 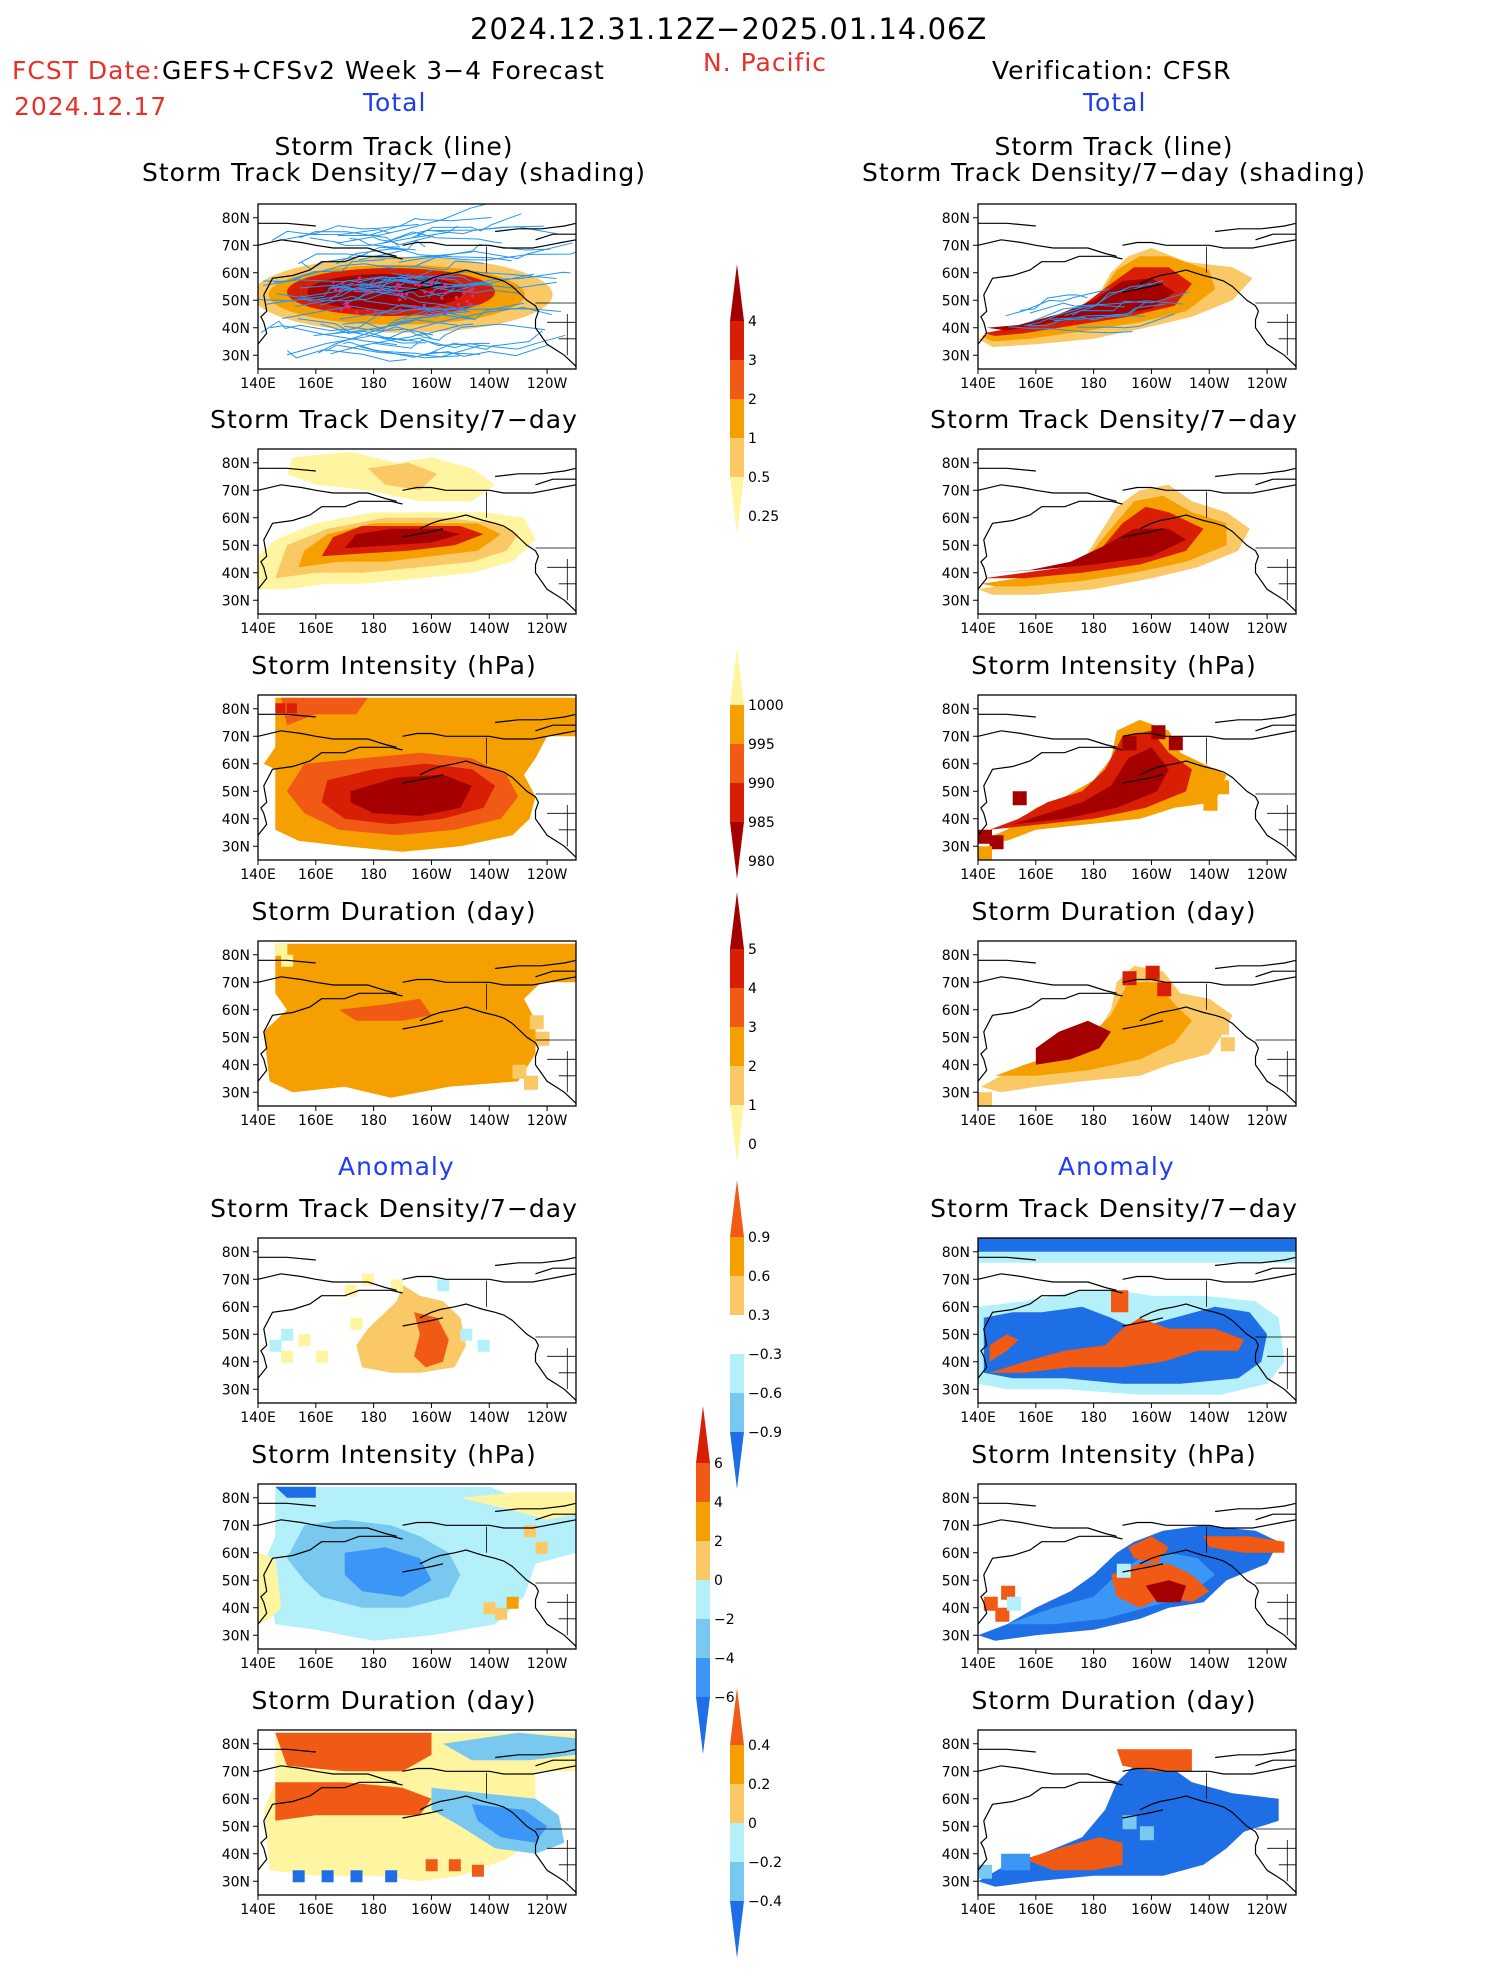 What do you see at coordinates (394, 419) in the screenshot?
I see `title-density-left: Storm Track Density/7−day` at bounding box center [394, 419].